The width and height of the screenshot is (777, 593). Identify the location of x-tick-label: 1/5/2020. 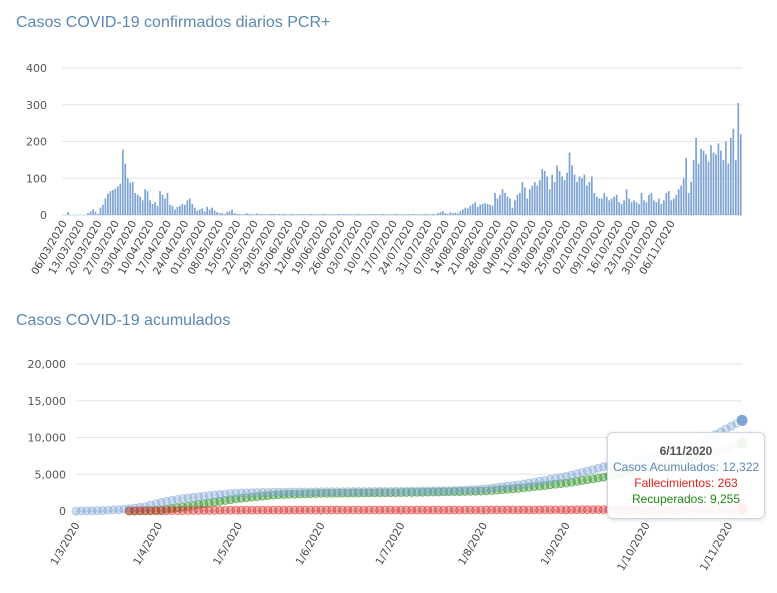
(228, 544).